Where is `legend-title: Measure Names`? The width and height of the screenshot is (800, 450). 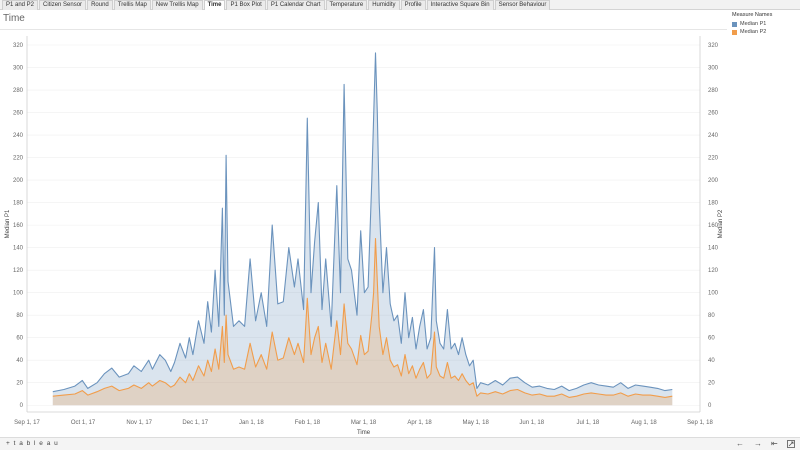 legend-title: Measure Names is located at coordinates (752, 15).